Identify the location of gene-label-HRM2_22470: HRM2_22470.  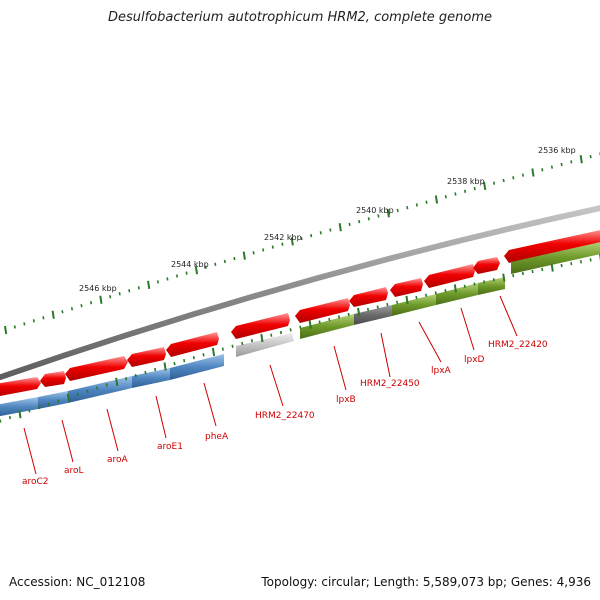
(285, 416).